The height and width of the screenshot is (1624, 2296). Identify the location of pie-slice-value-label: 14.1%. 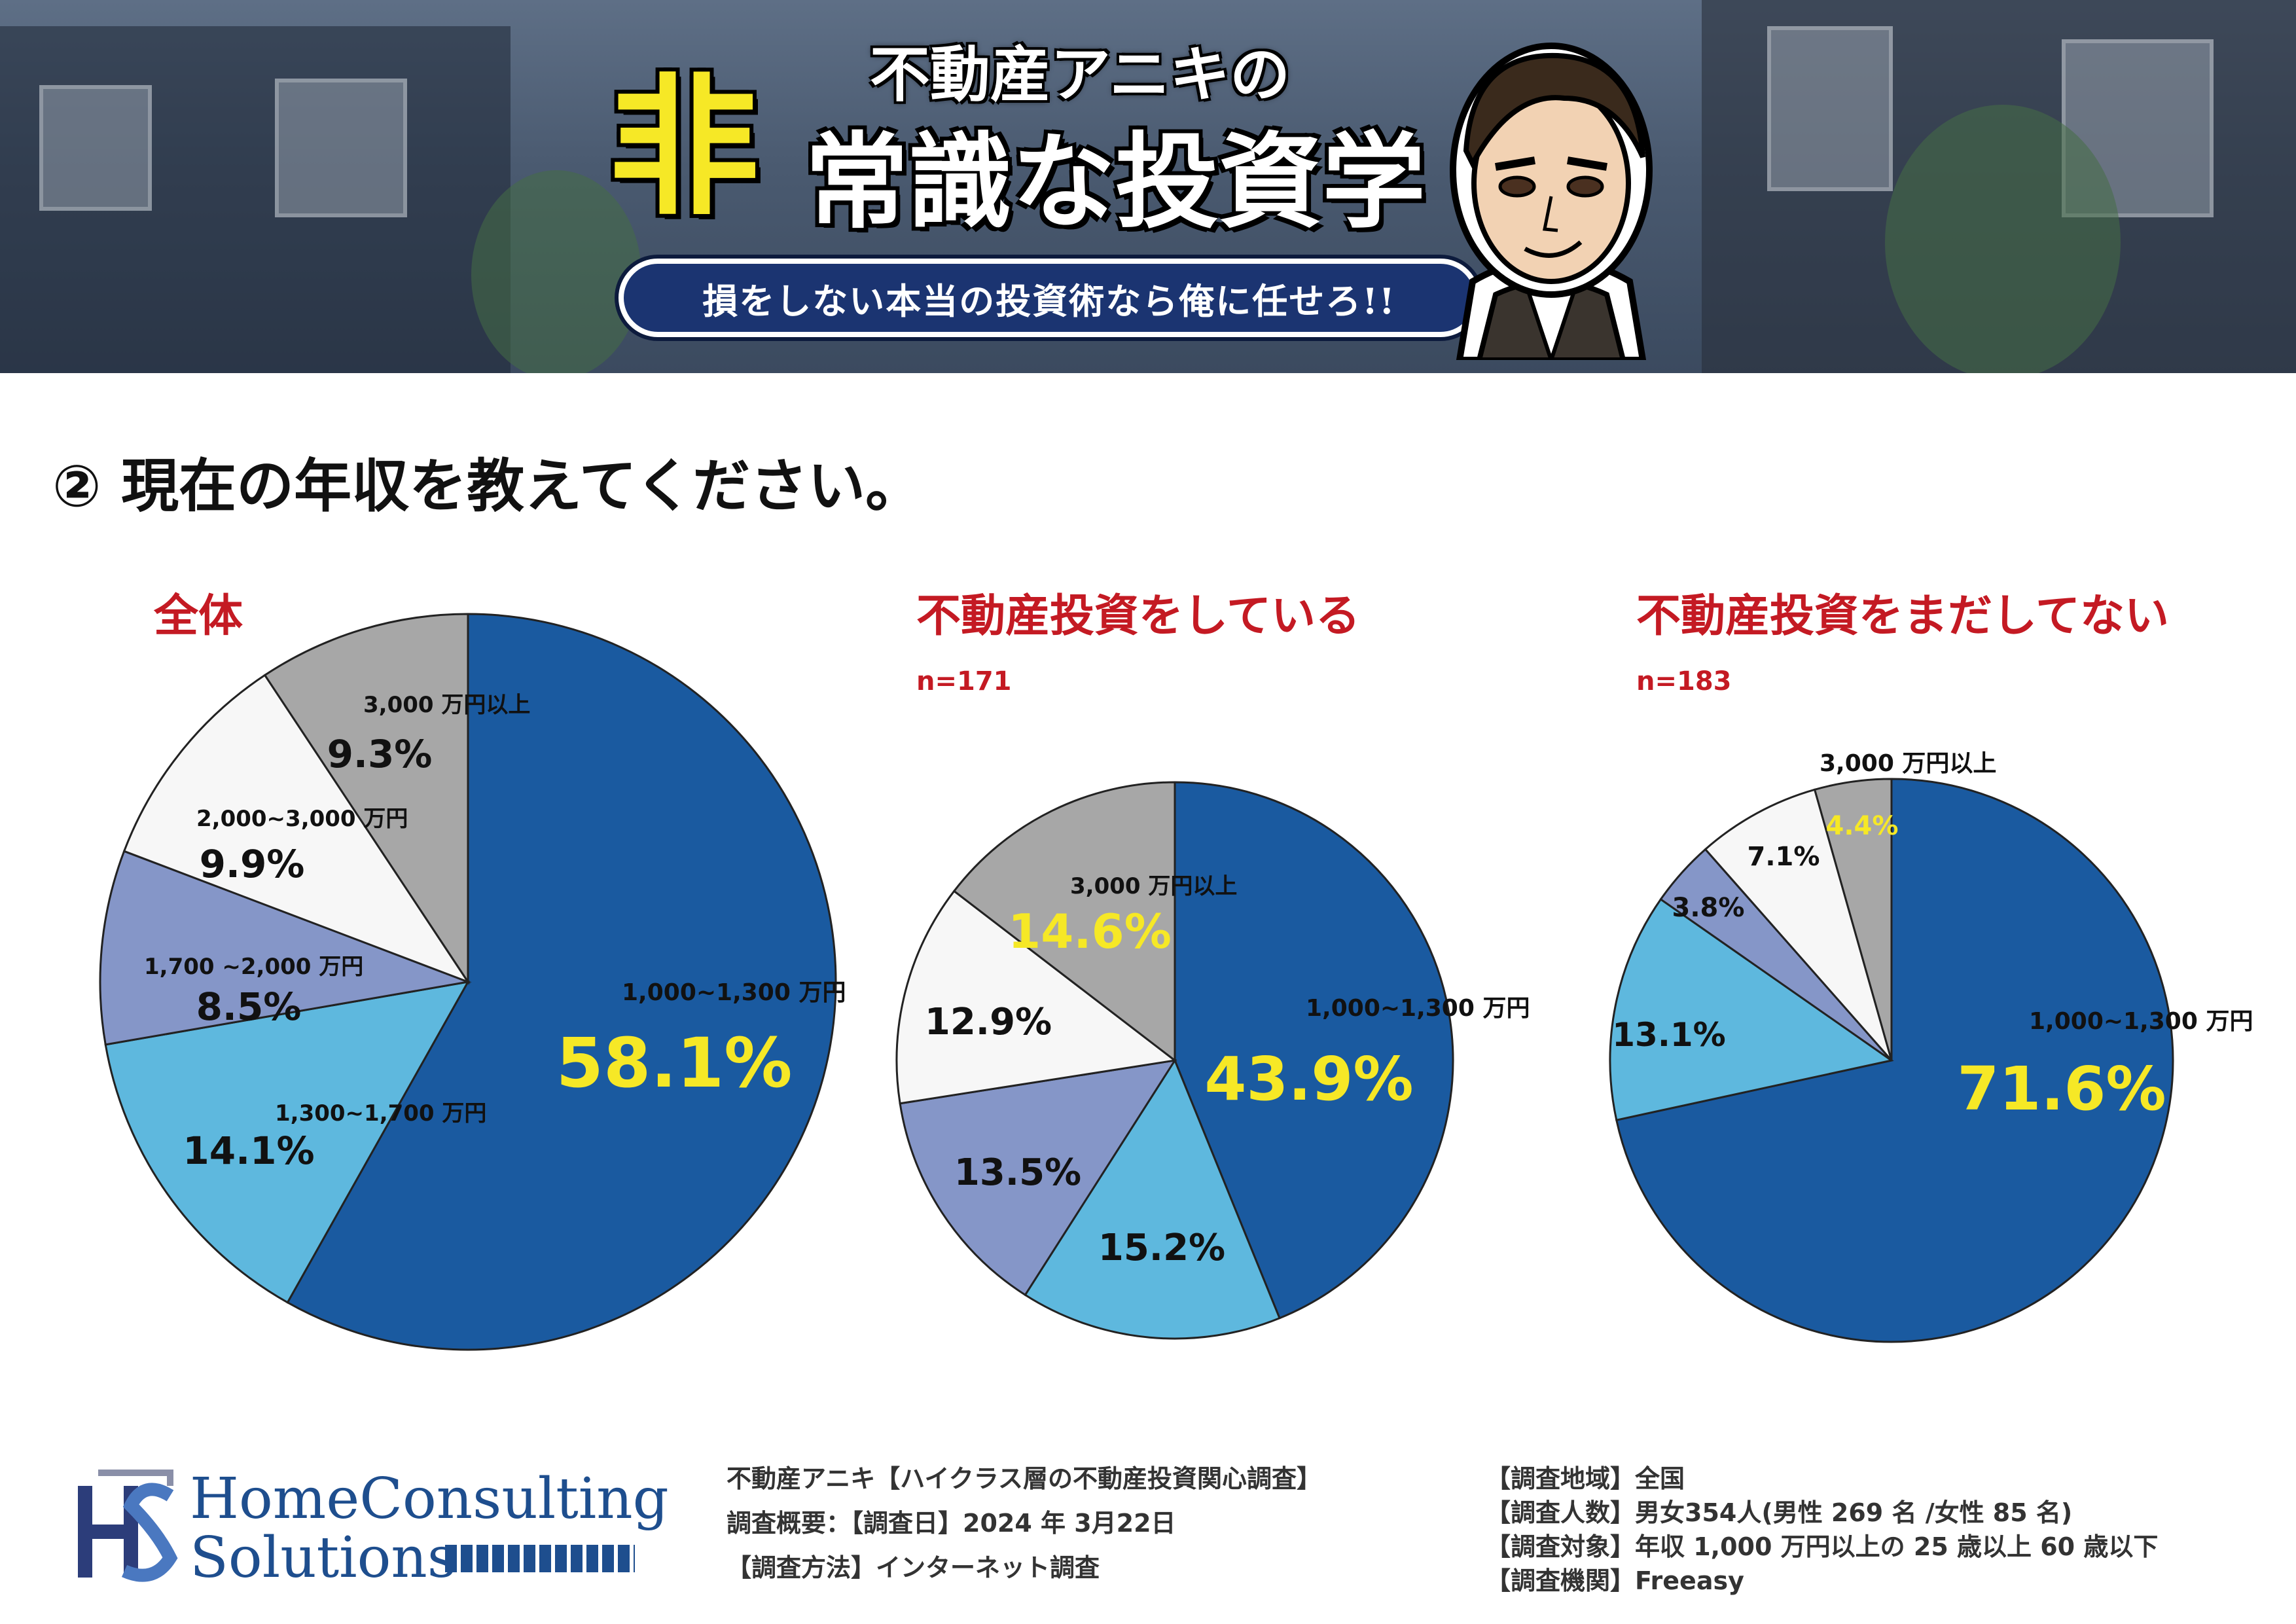
(248, 1150).